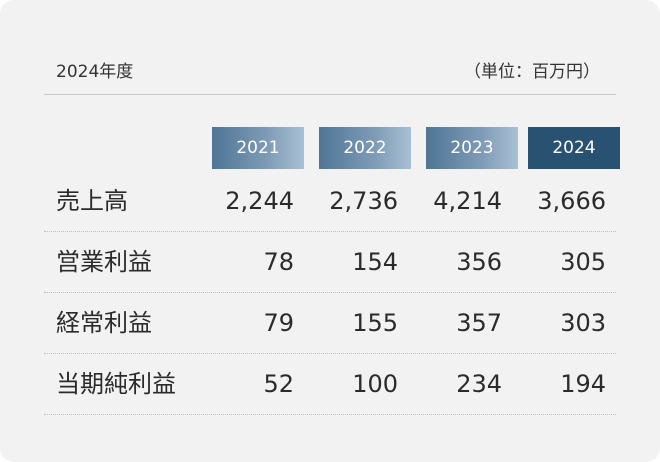 Image resolution: width=660 pixels, height=462 pixels. What do you see at coordinates (330, 323) in the screenshot?
I see `table-row-ordinary-income: 経常利益 79 155 357 303` at bounding box center [330, 323].